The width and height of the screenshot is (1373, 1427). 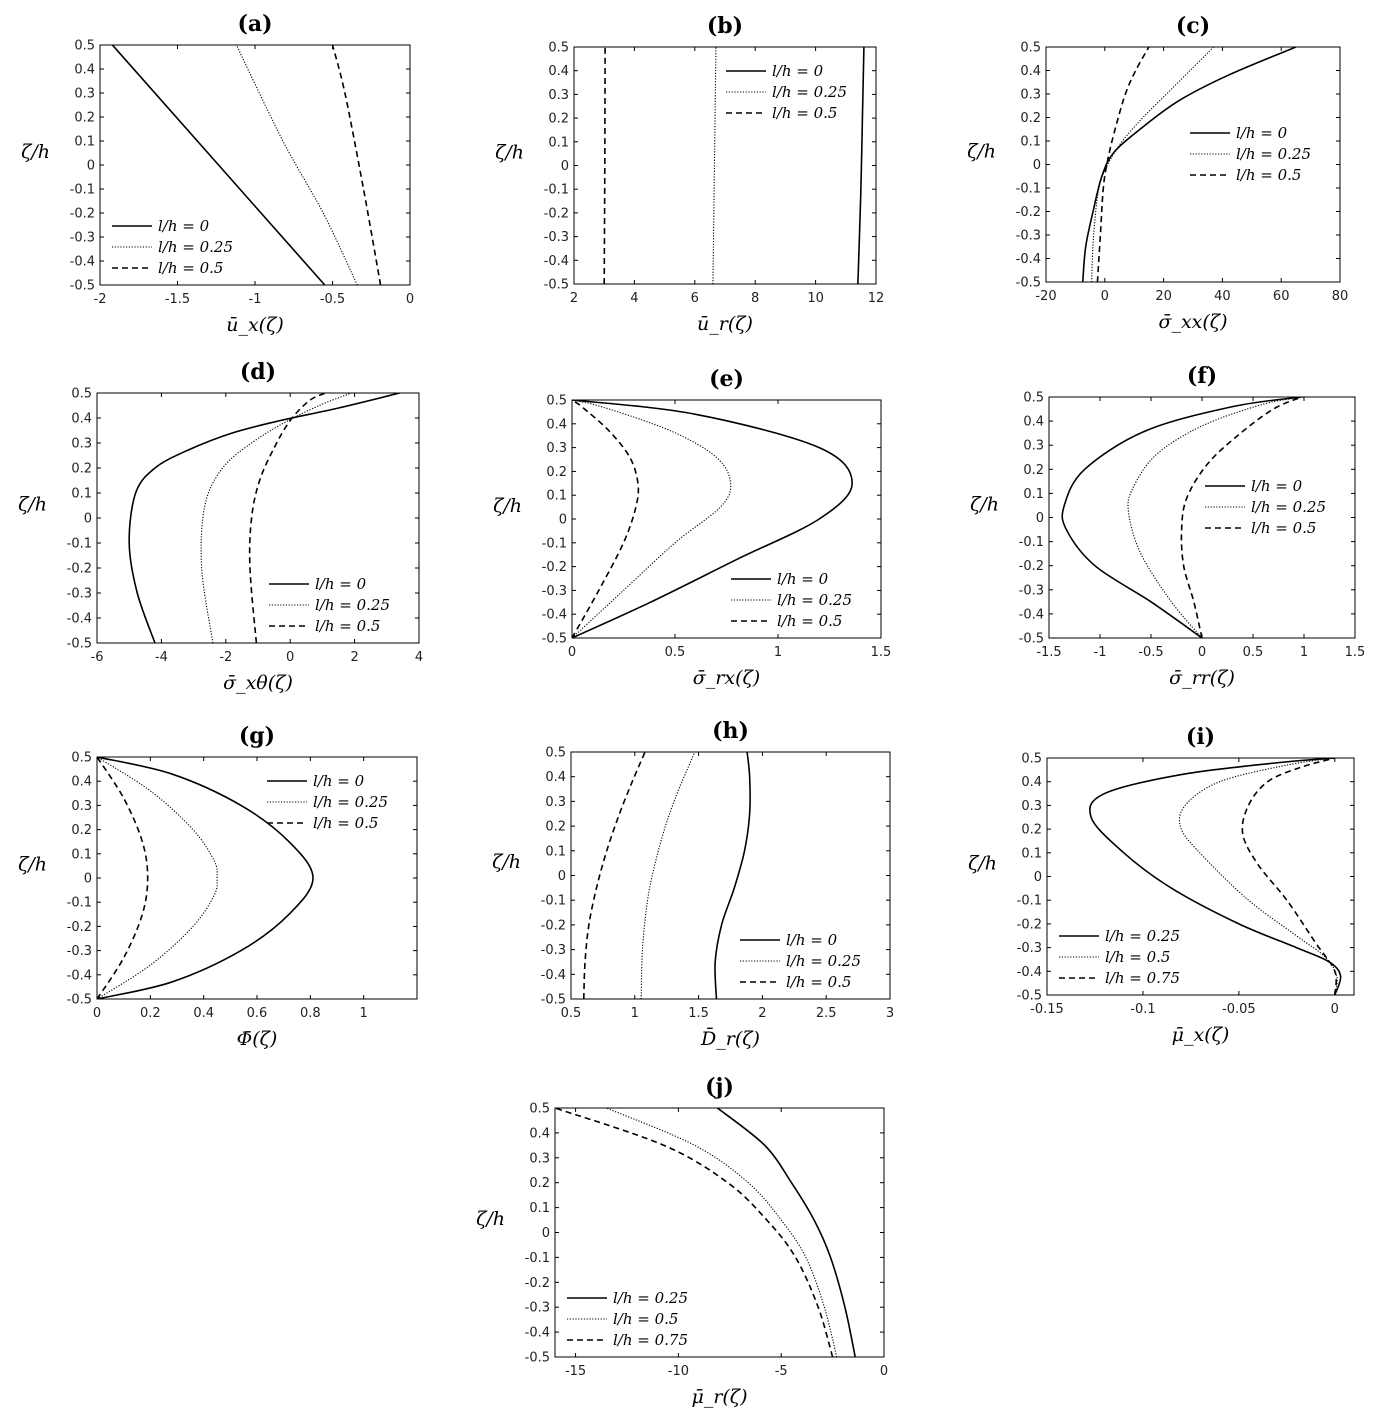 I want to click on x-tick-label: 4, so click(x=634, y=298).